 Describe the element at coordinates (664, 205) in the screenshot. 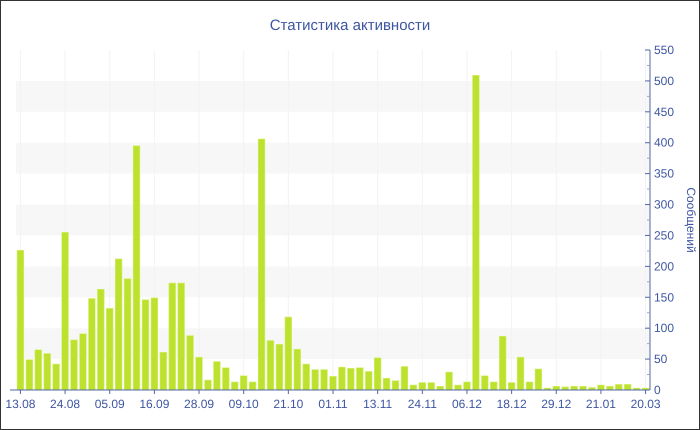

I see `y-tick-label: 300` at that location.